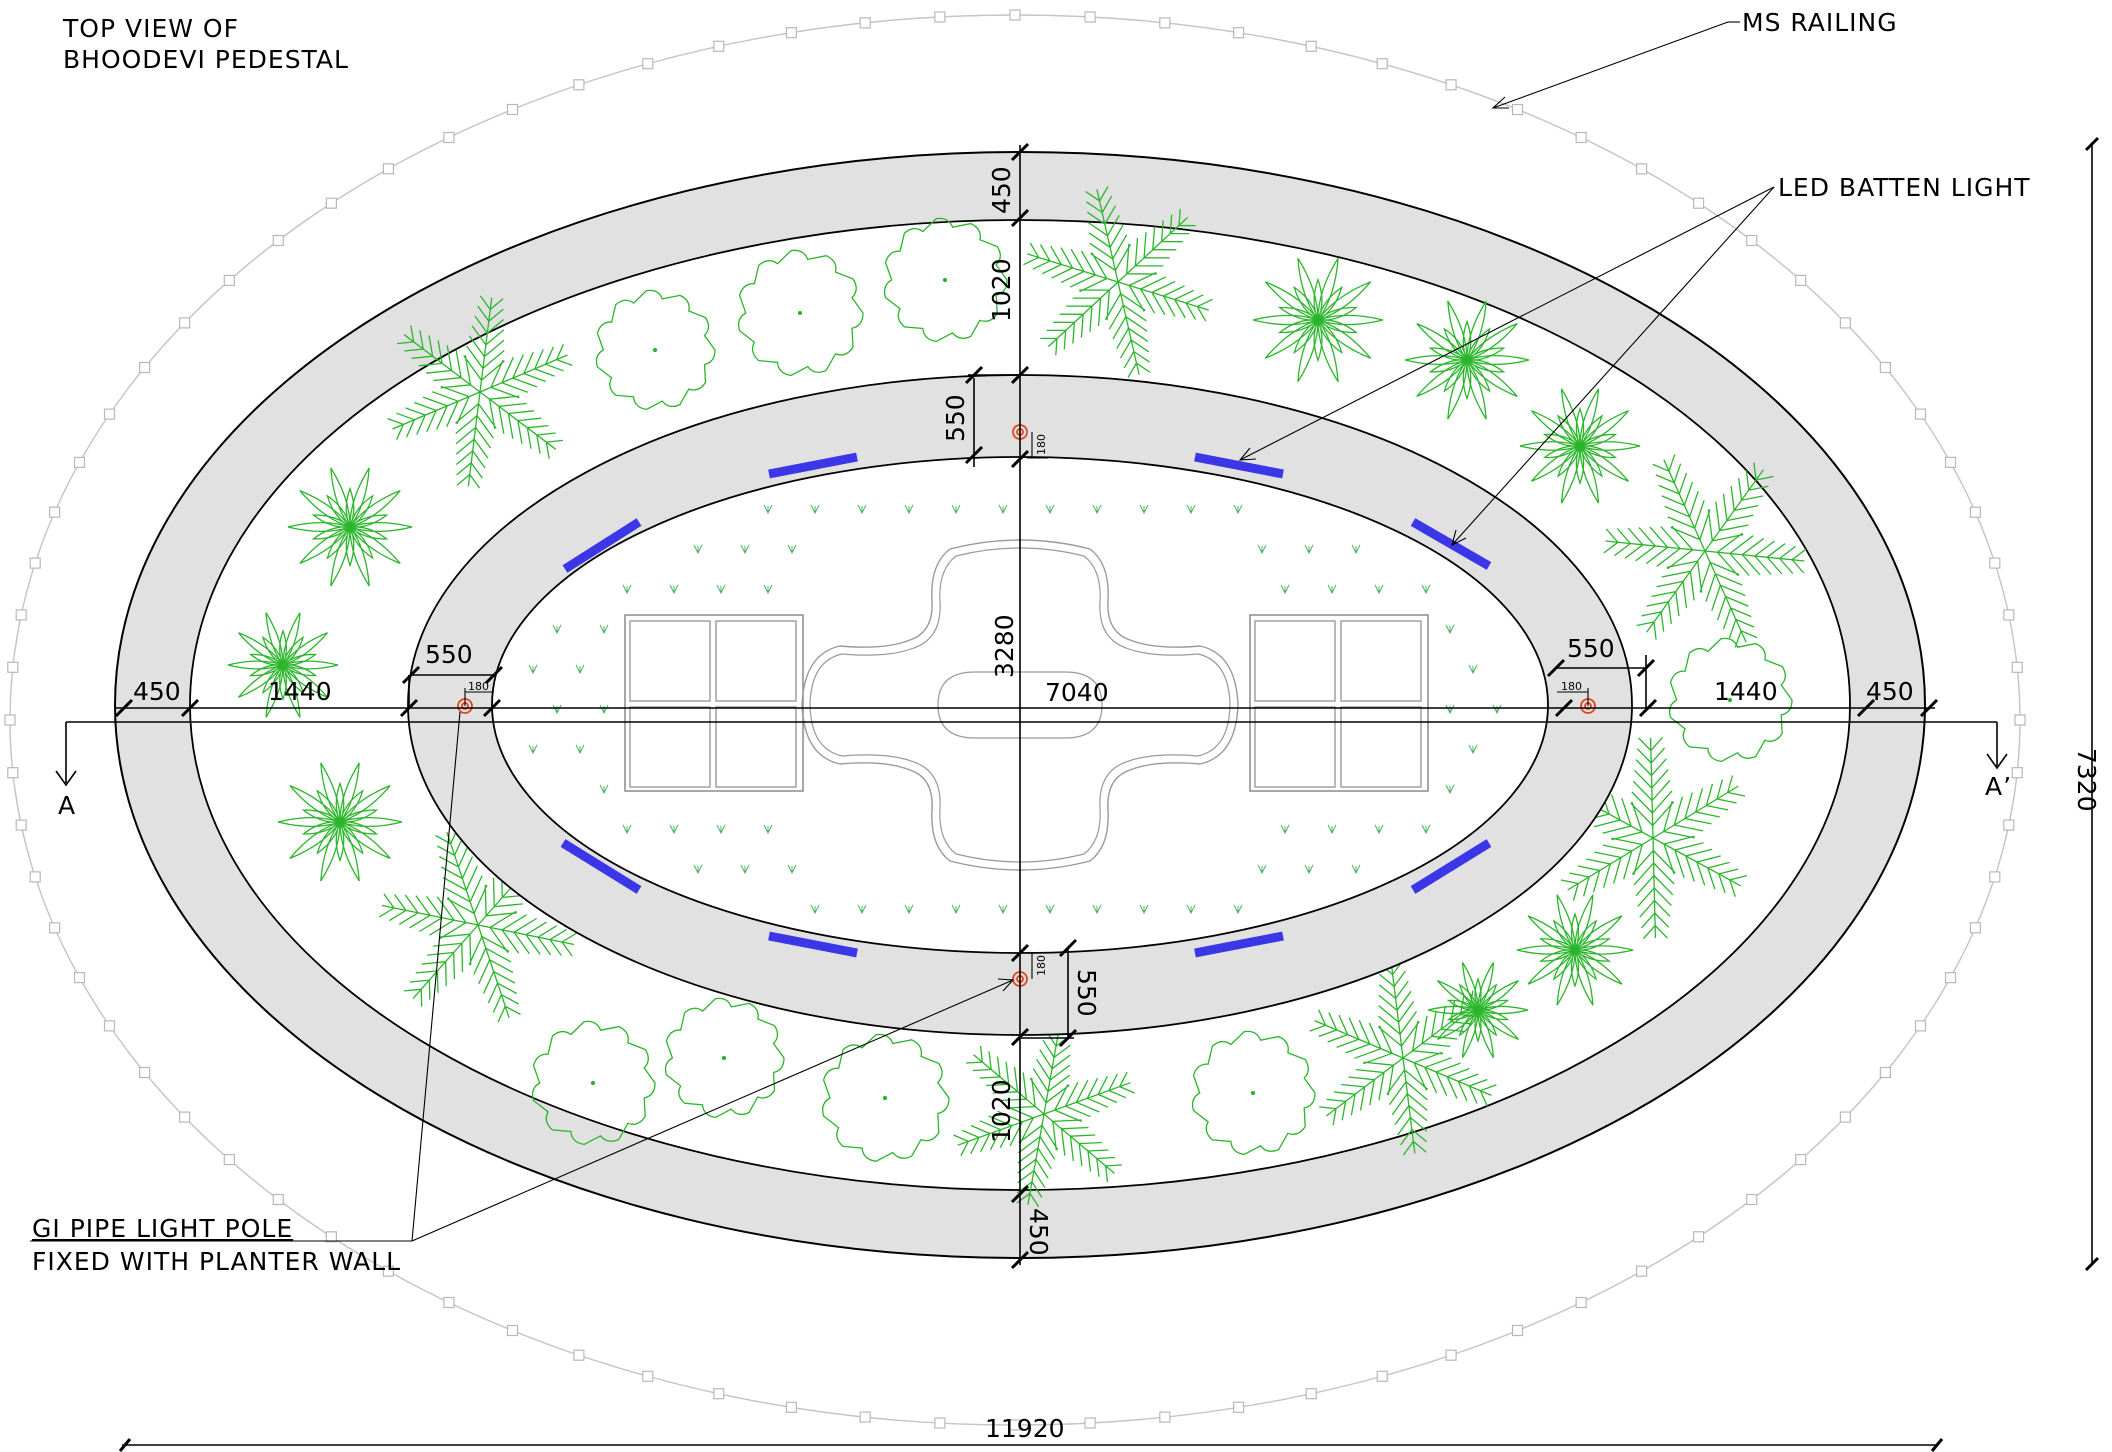 Image resolution: width=2112 pixels, height=1452 pixels. What do you see at coordinates (1041, 965) in the screenshot?
I see `dim-pole-offset-bottom: 180` at bounding box center [1041, 965].